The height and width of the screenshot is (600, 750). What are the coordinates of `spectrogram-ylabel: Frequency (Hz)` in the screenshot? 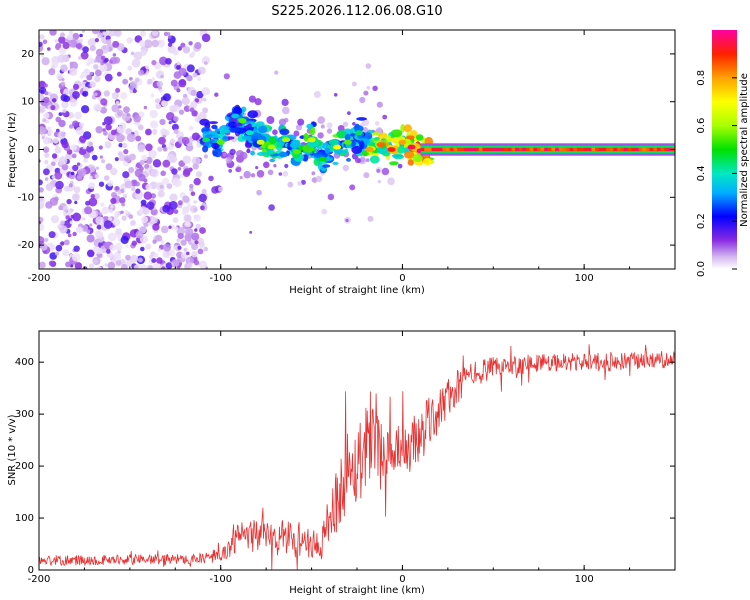 It's located at (12, 150).